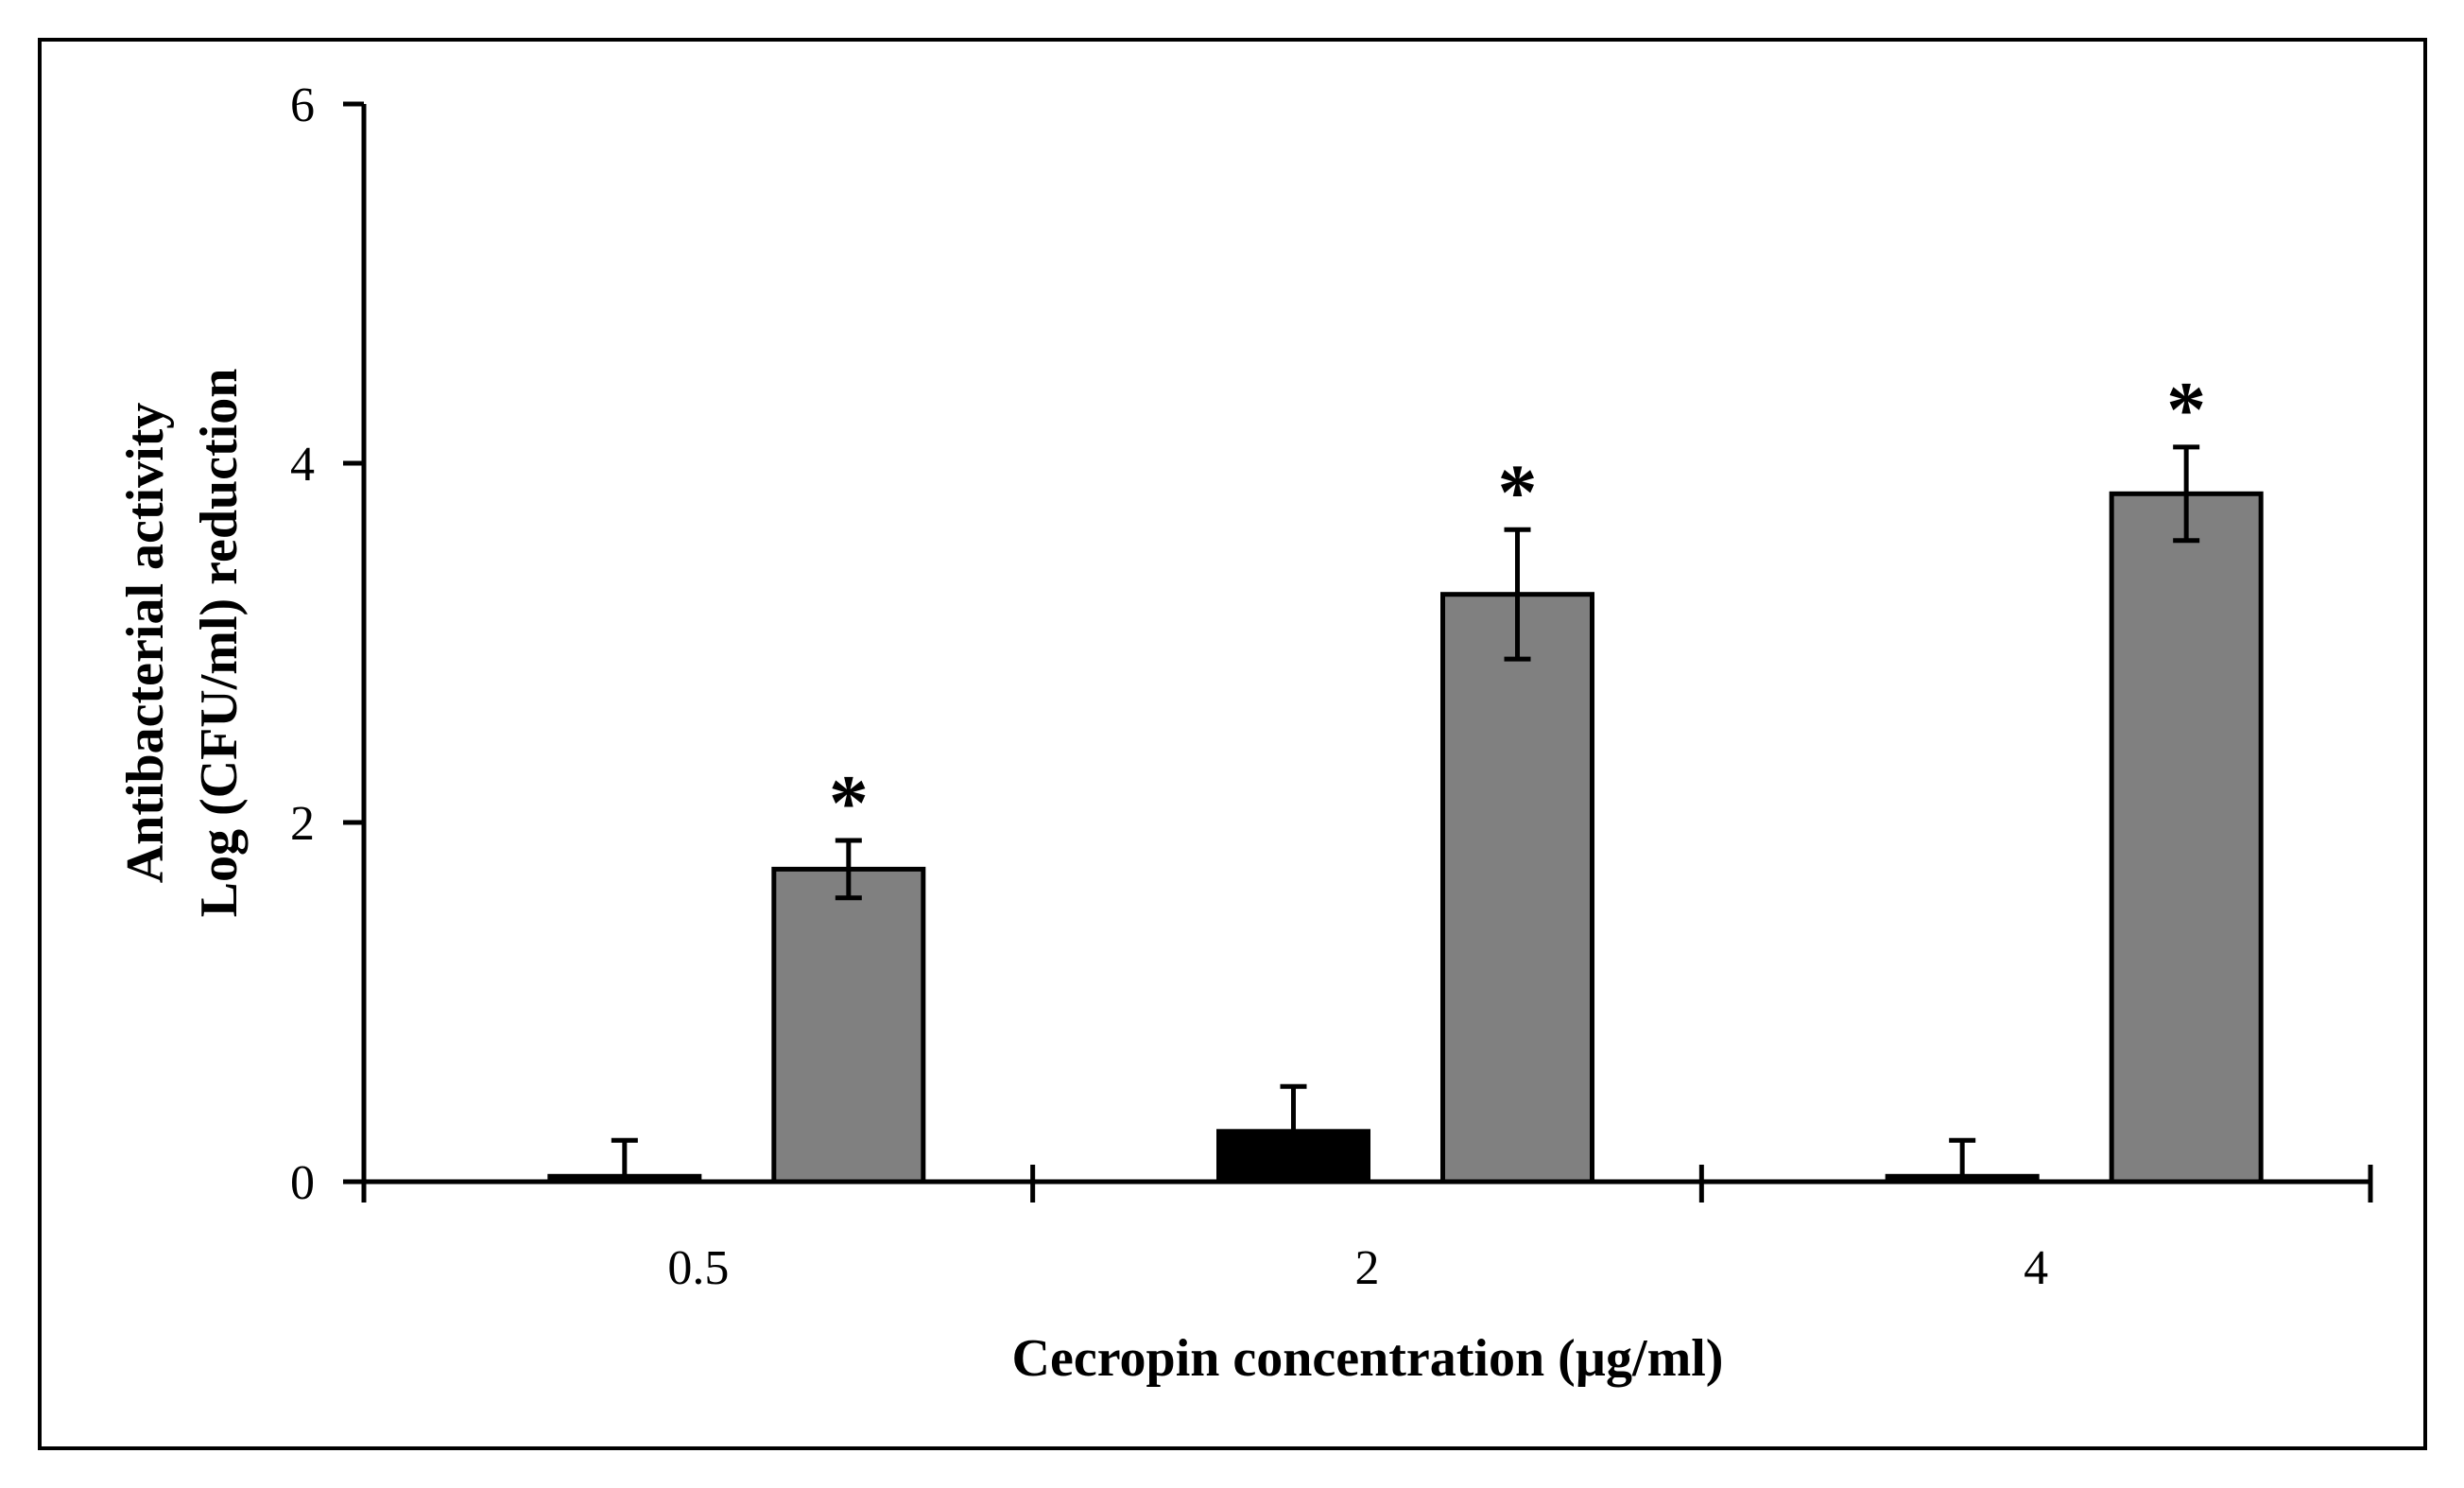 The width and height of the screenshot is (2464, 1488). What do you see at coordinates (302, 1183) in the screenshot?
I see `y-tick-label: 0` at bounding box center [302, 1183].